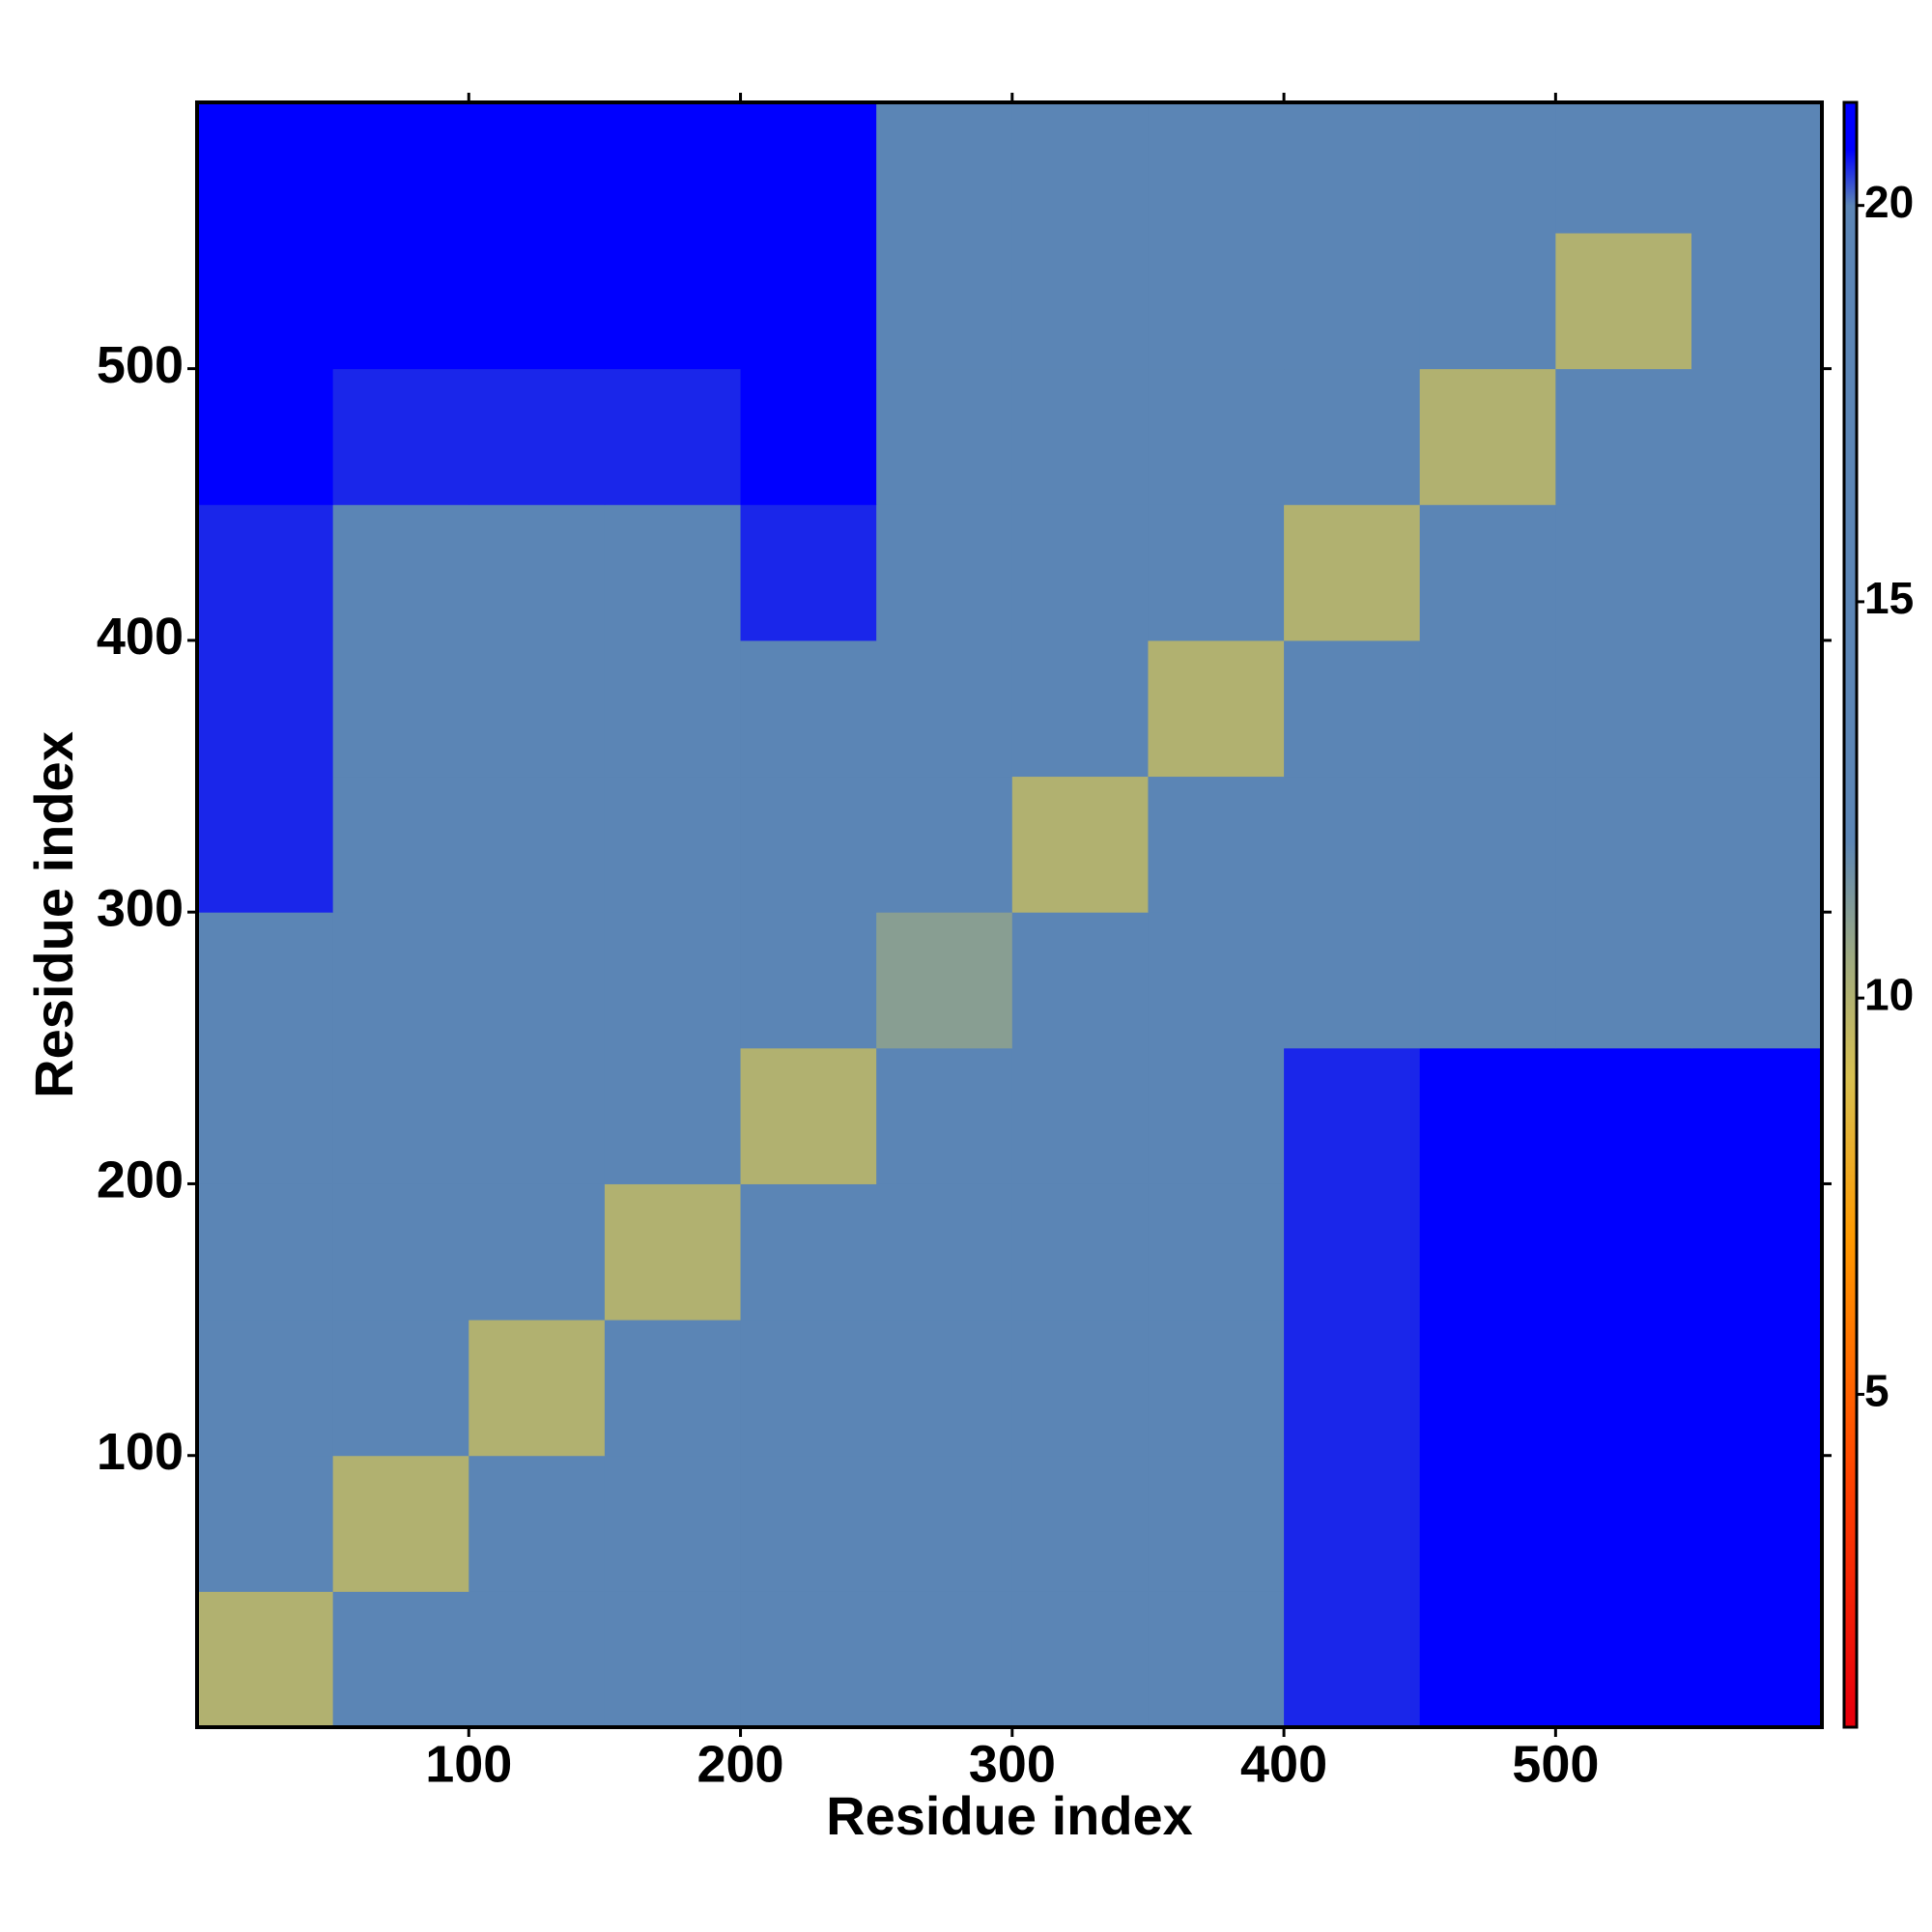  What do you see at coordinates (140, 1180) in the screenshot?
I see `y-tick-label: 200` at bounding box center [140, 1180].